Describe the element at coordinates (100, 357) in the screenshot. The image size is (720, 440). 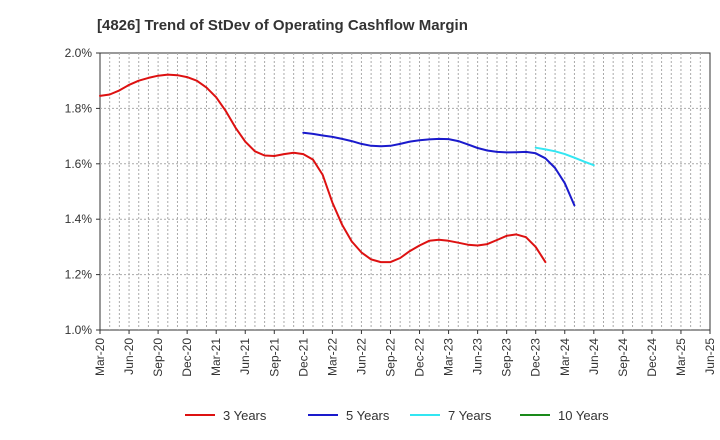
I see `x-tick-label: Mar-20` at that location.